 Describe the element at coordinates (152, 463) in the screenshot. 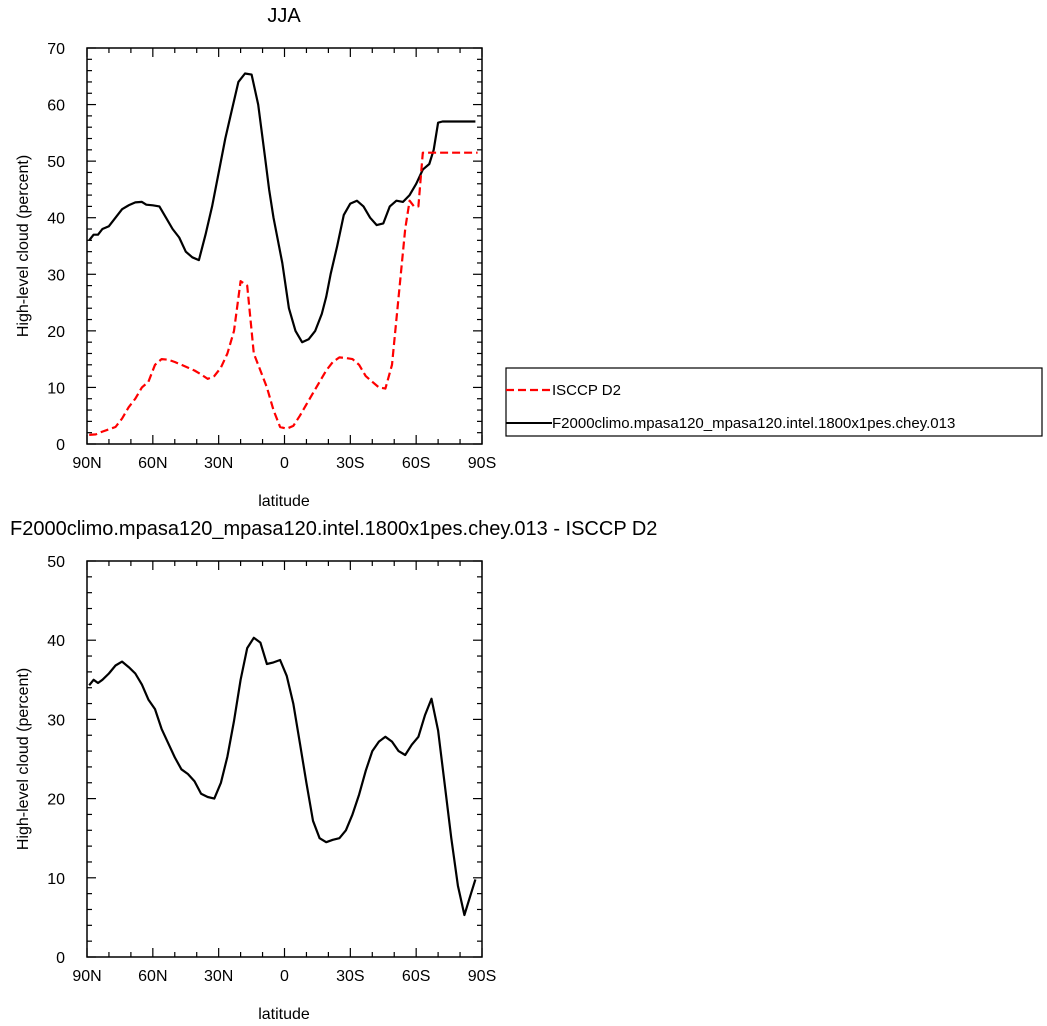

I see `panel-jja-x-tick-label: 60N` at that location.